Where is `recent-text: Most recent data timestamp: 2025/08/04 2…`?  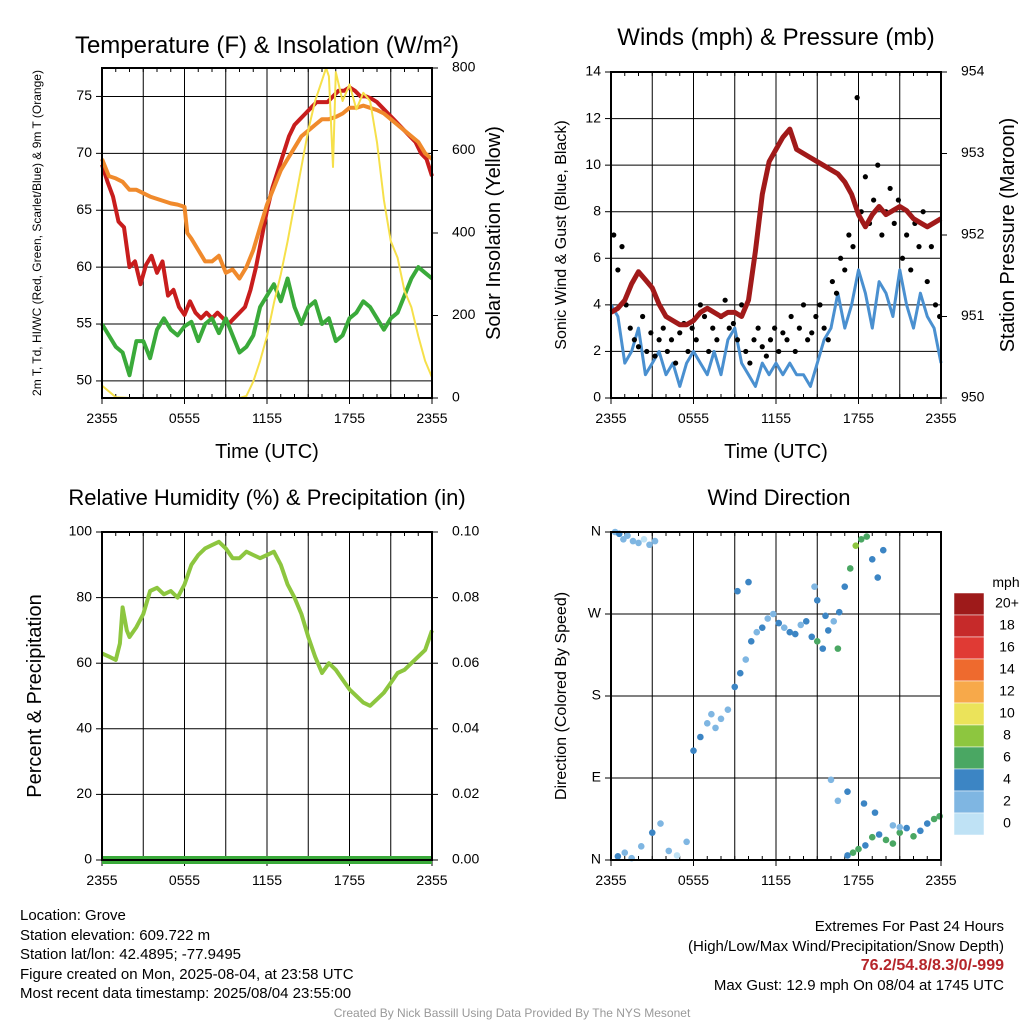
recent-text: Most recent data timestamp: 2025/08/04 2… is located at coordinates (186, 994).